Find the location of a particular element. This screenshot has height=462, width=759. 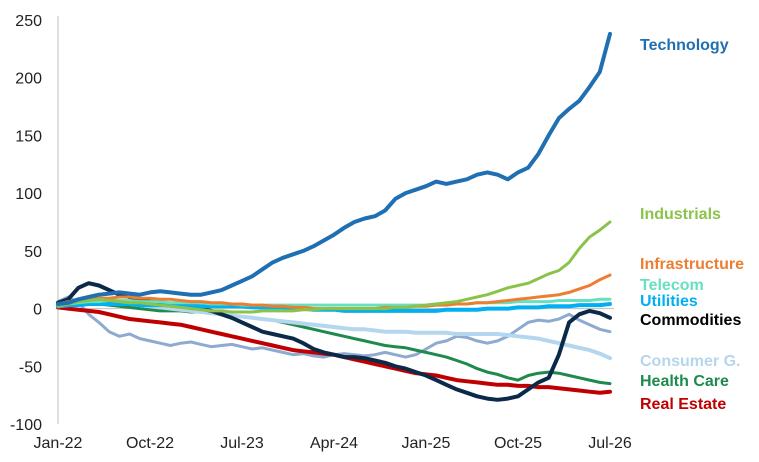

y-tick-label: -50 is located at coordinates (30, 367).